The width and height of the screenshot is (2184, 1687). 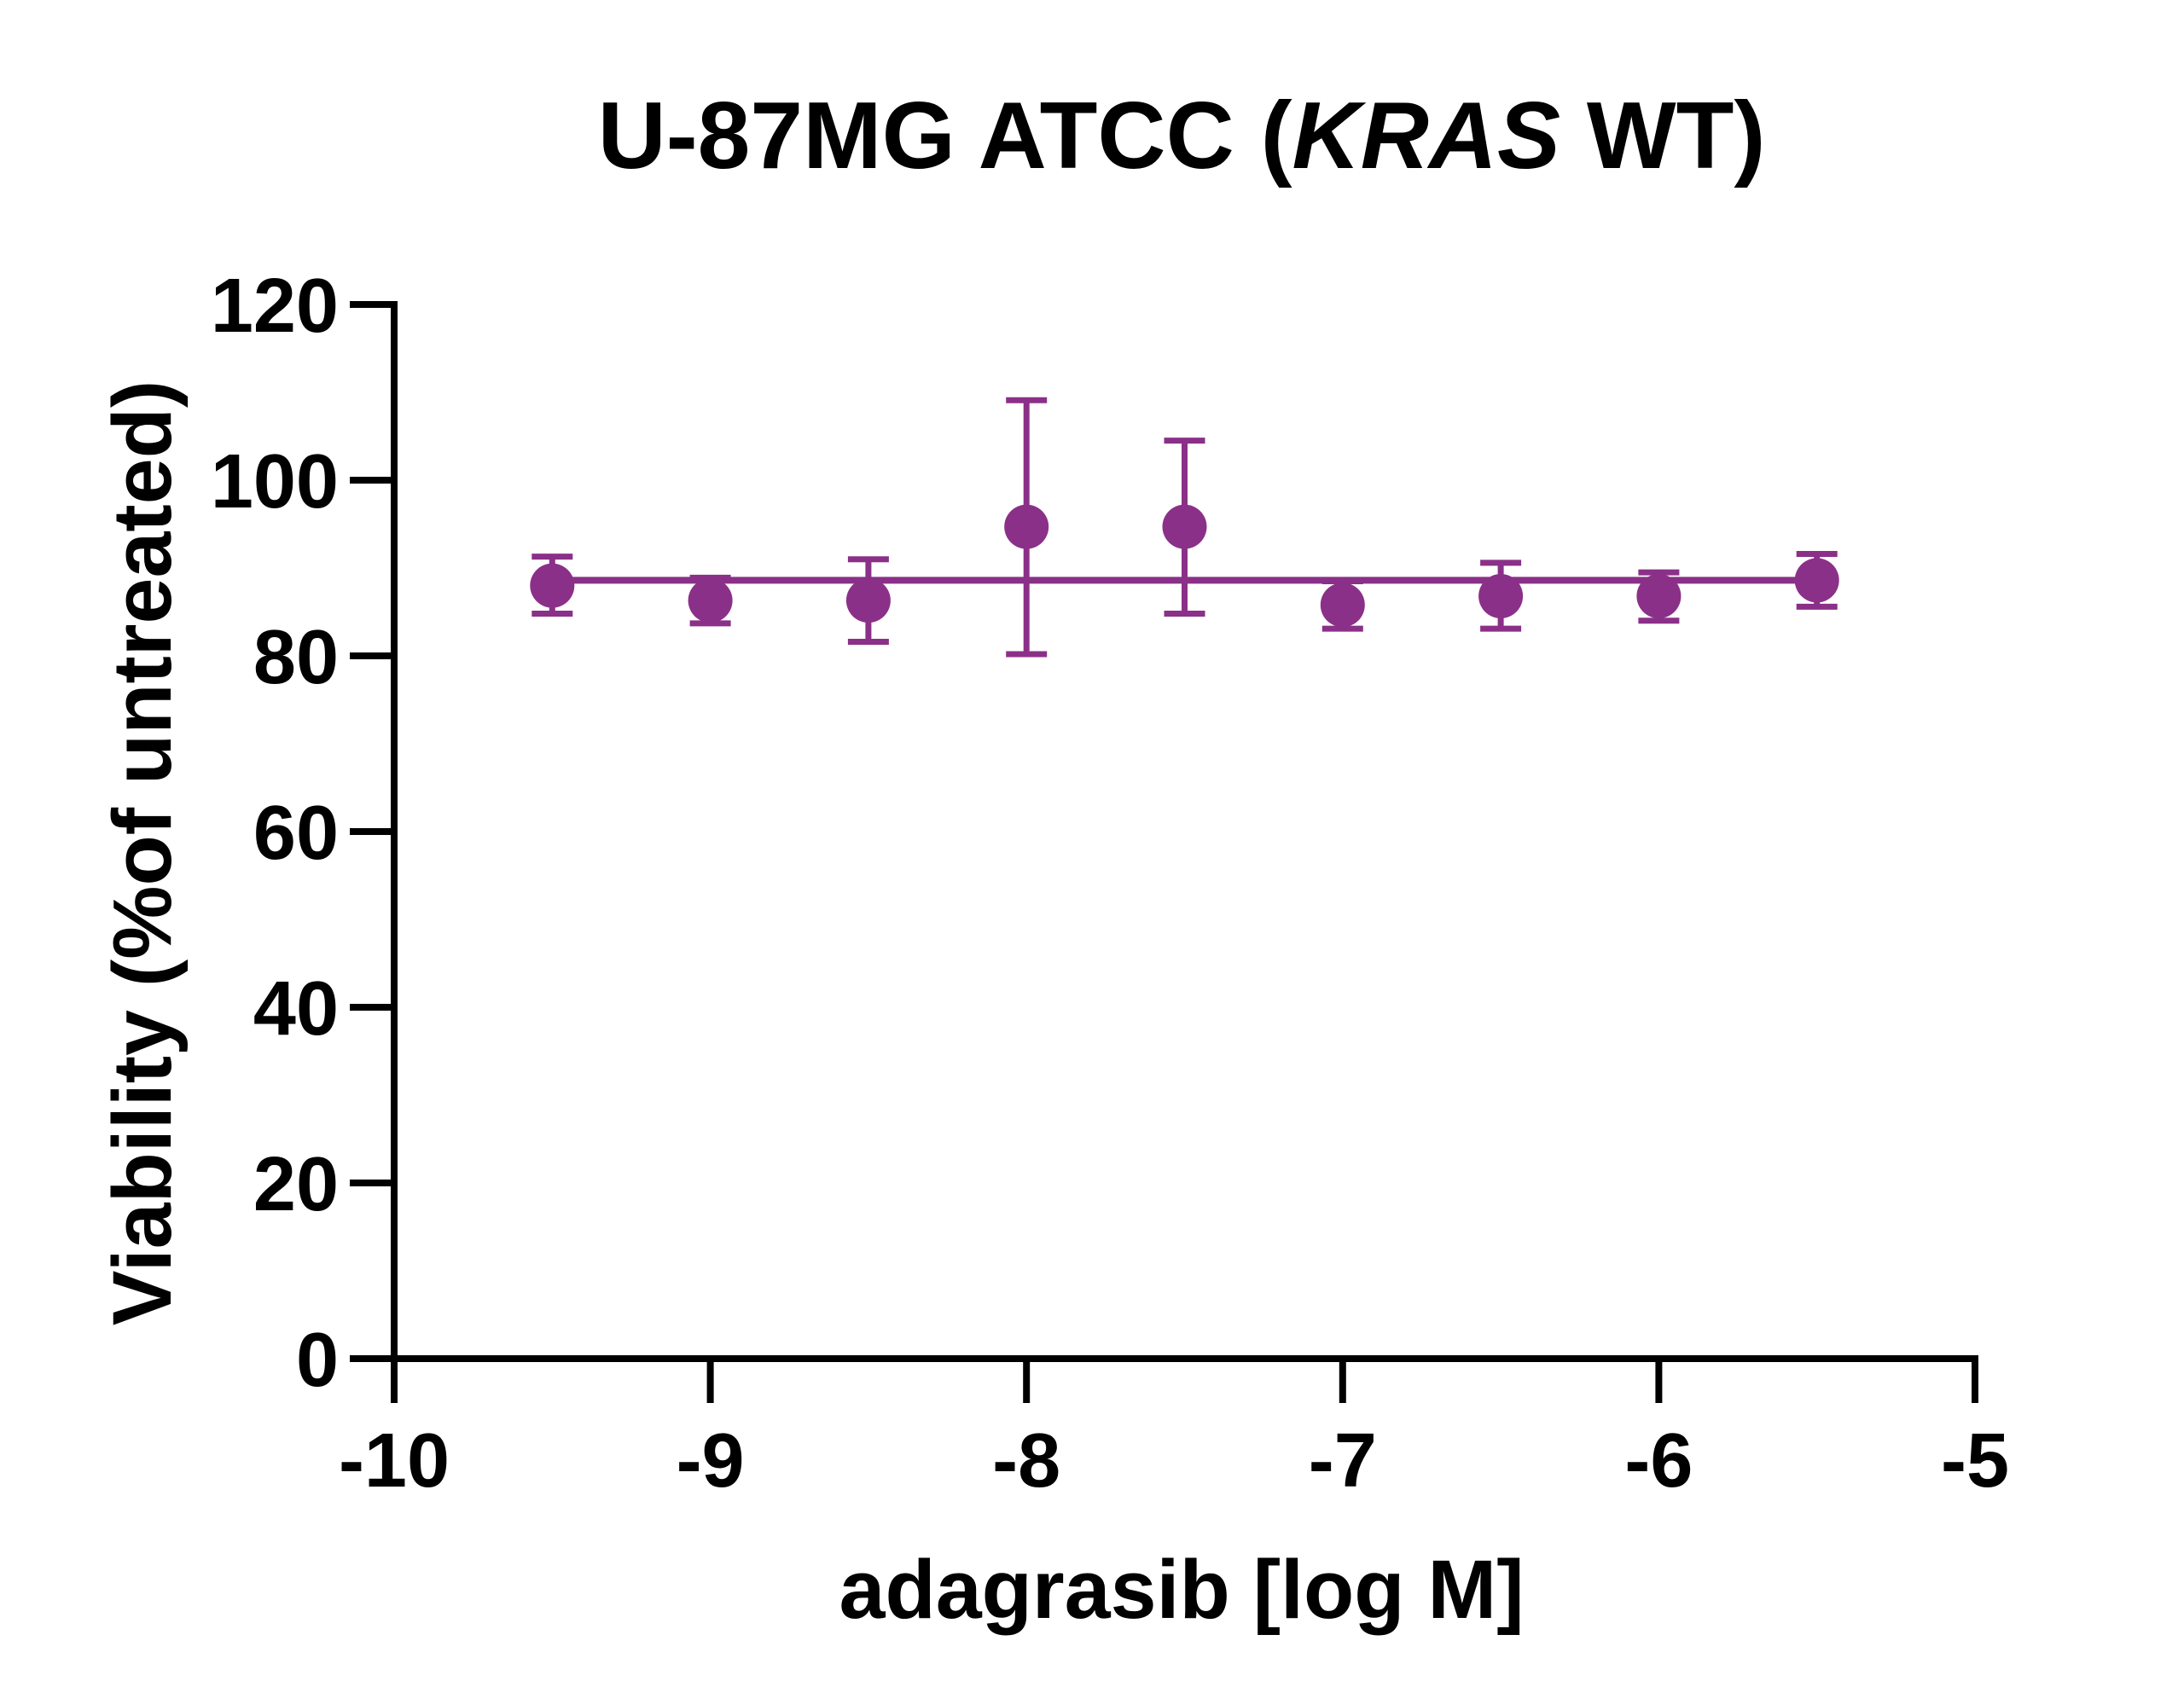 I want to click on x-axis-label: adagrasib [log M], so click(x=1182, y=1590).